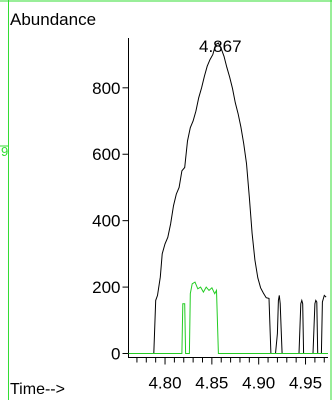 The width and height of the screenshot is (332, 400). Describe the element at coordinates (211, 383) in the screenshot. I see `x-tick-label: 4.85` at that location.